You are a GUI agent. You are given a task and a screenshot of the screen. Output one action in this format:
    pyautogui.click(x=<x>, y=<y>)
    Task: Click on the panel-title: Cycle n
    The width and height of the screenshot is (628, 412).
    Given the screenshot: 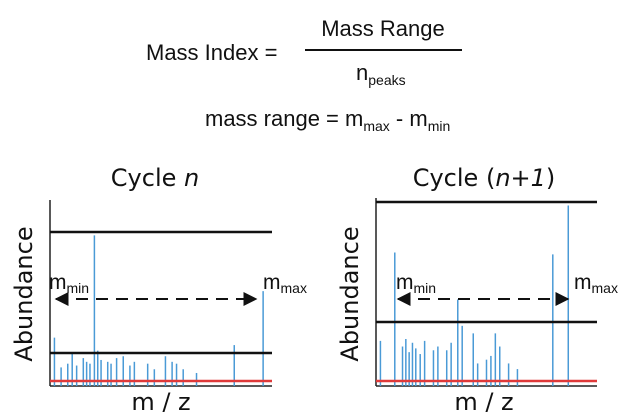 What is the action you would take?
    pyautogui.click(x=155, y=178)
    